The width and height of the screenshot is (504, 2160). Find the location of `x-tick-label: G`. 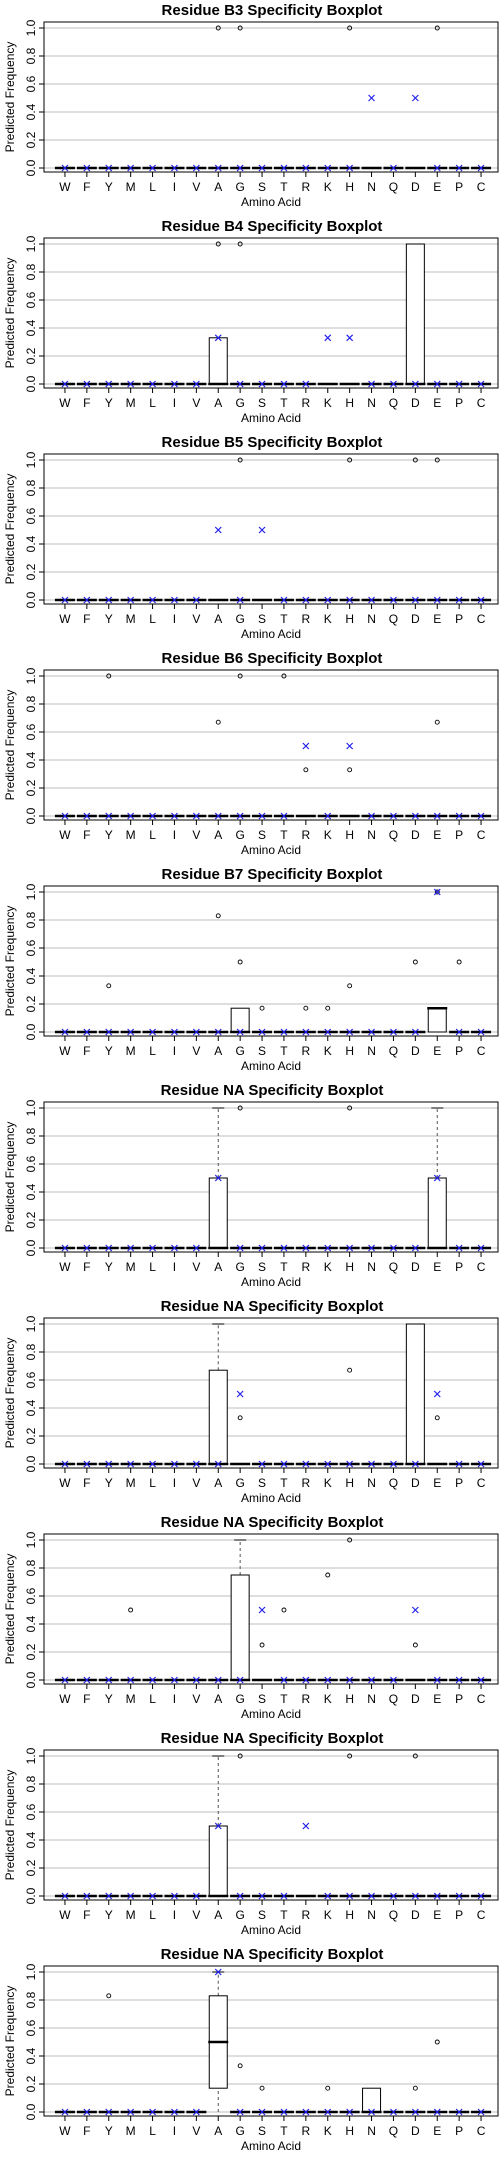

x-tick-label: G is located at coordinates (239, 2131).